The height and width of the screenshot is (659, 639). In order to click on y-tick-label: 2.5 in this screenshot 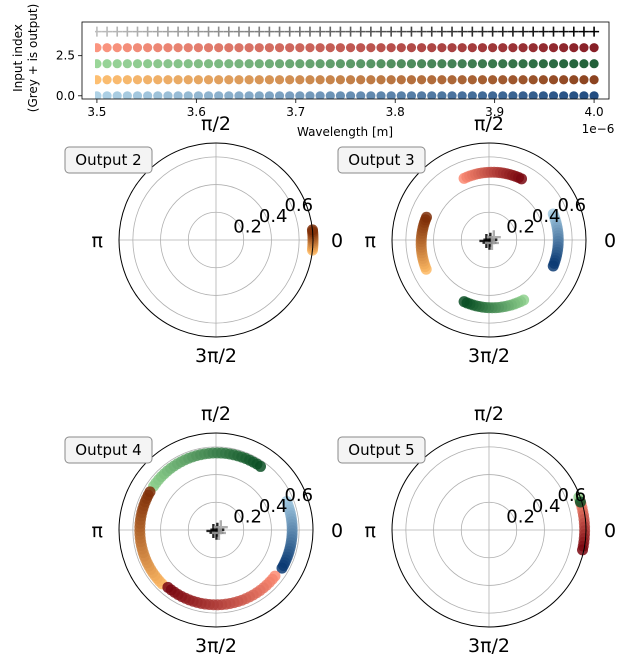, I will do `click(65, 56)`.